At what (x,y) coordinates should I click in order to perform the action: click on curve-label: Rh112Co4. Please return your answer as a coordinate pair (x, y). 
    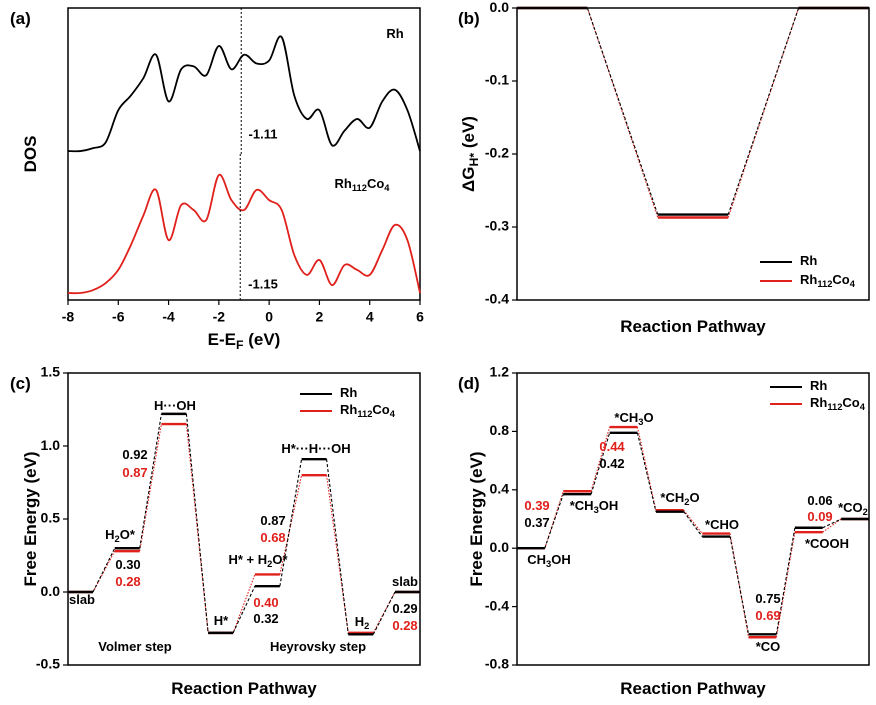
    Looking at the image, I should click on (363, 184).